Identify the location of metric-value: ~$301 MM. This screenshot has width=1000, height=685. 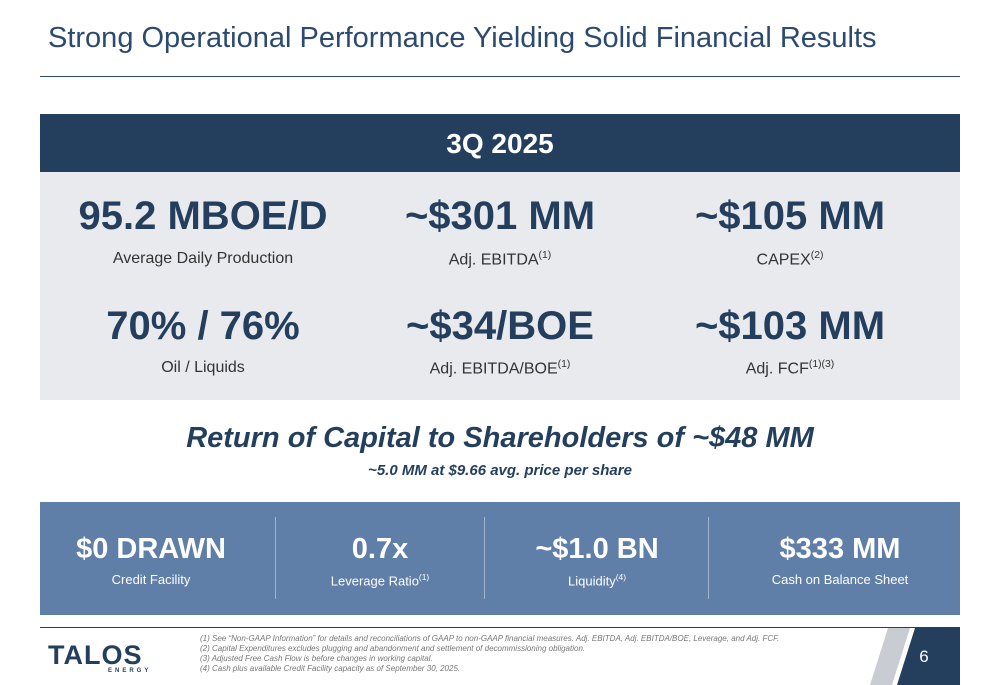
(500, 216).